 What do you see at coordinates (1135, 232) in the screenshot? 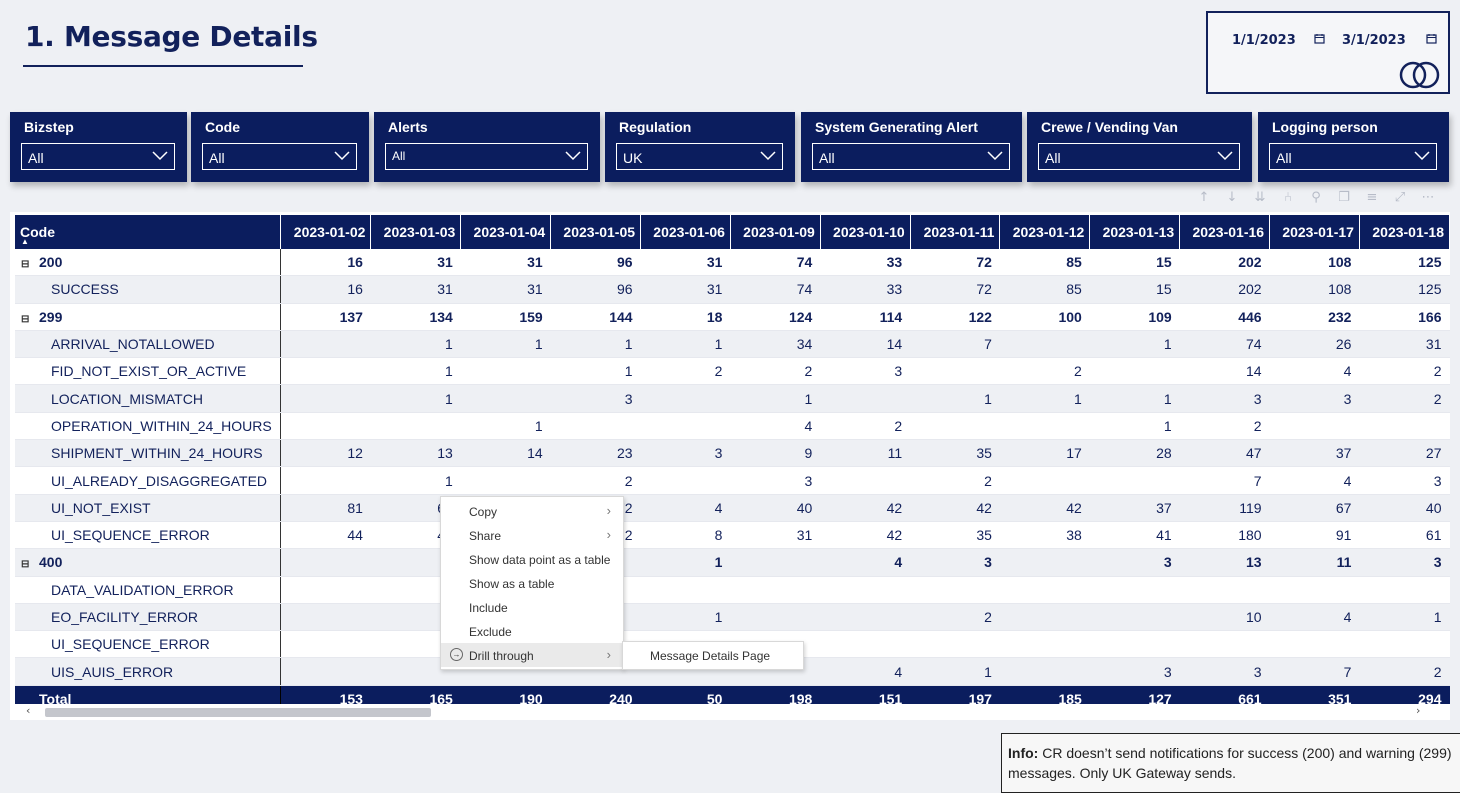
I see `column-header-date: 2023-01-13` at bounding box center [1135, 232].